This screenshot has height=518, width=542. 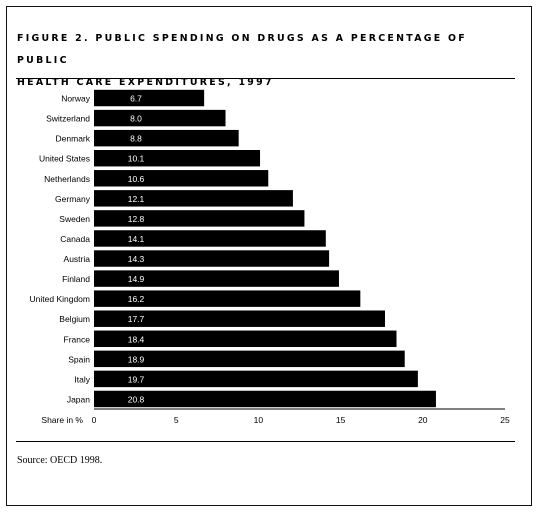 I want to click on x-axis-title: Share in %, so click(x=62, y=420).